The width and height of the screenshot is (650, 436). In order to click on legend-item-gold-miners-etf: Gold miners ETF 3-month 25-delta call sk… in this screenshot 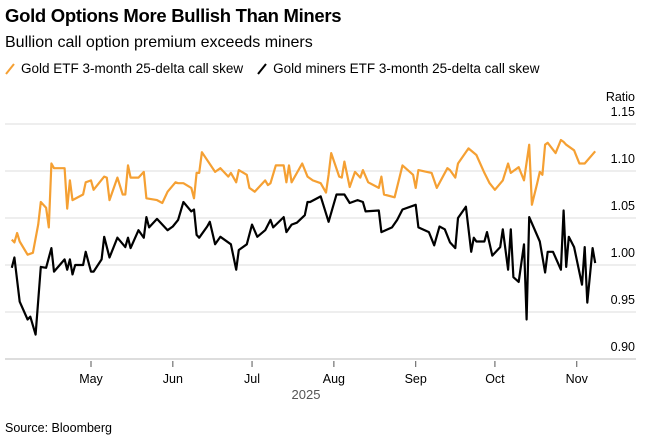, I will do `click(398, 68)`.